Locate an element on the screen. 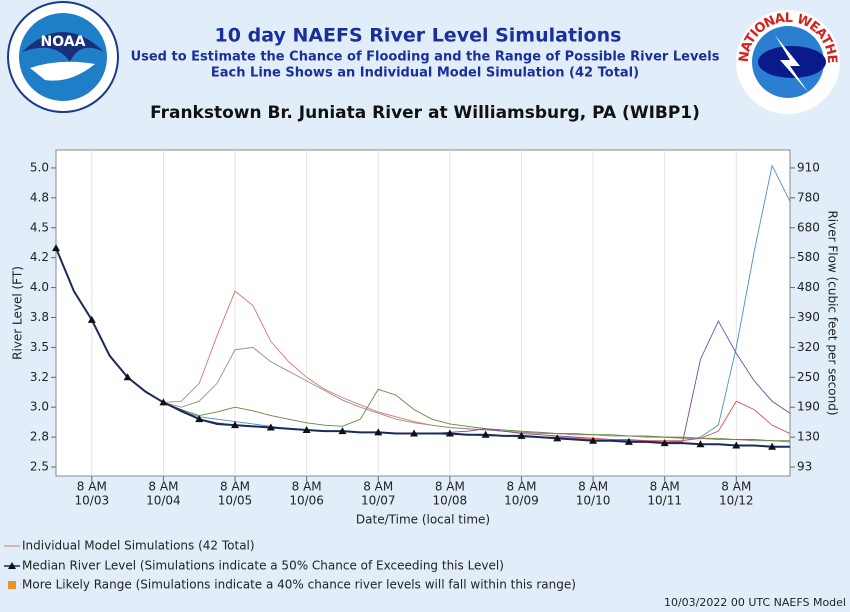  y2-tick-label: 320 is located at coordinates (808, 347).